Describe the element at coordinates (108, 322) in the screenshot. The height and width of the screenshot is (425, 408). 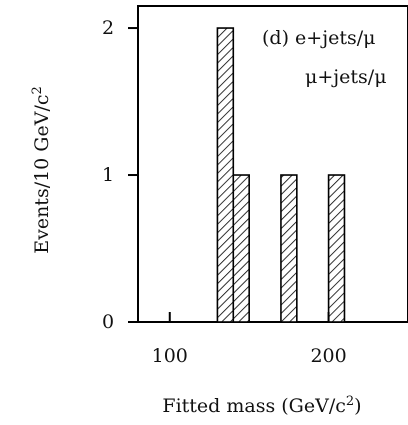
I see `y-tick-label-0: 0` at that location.